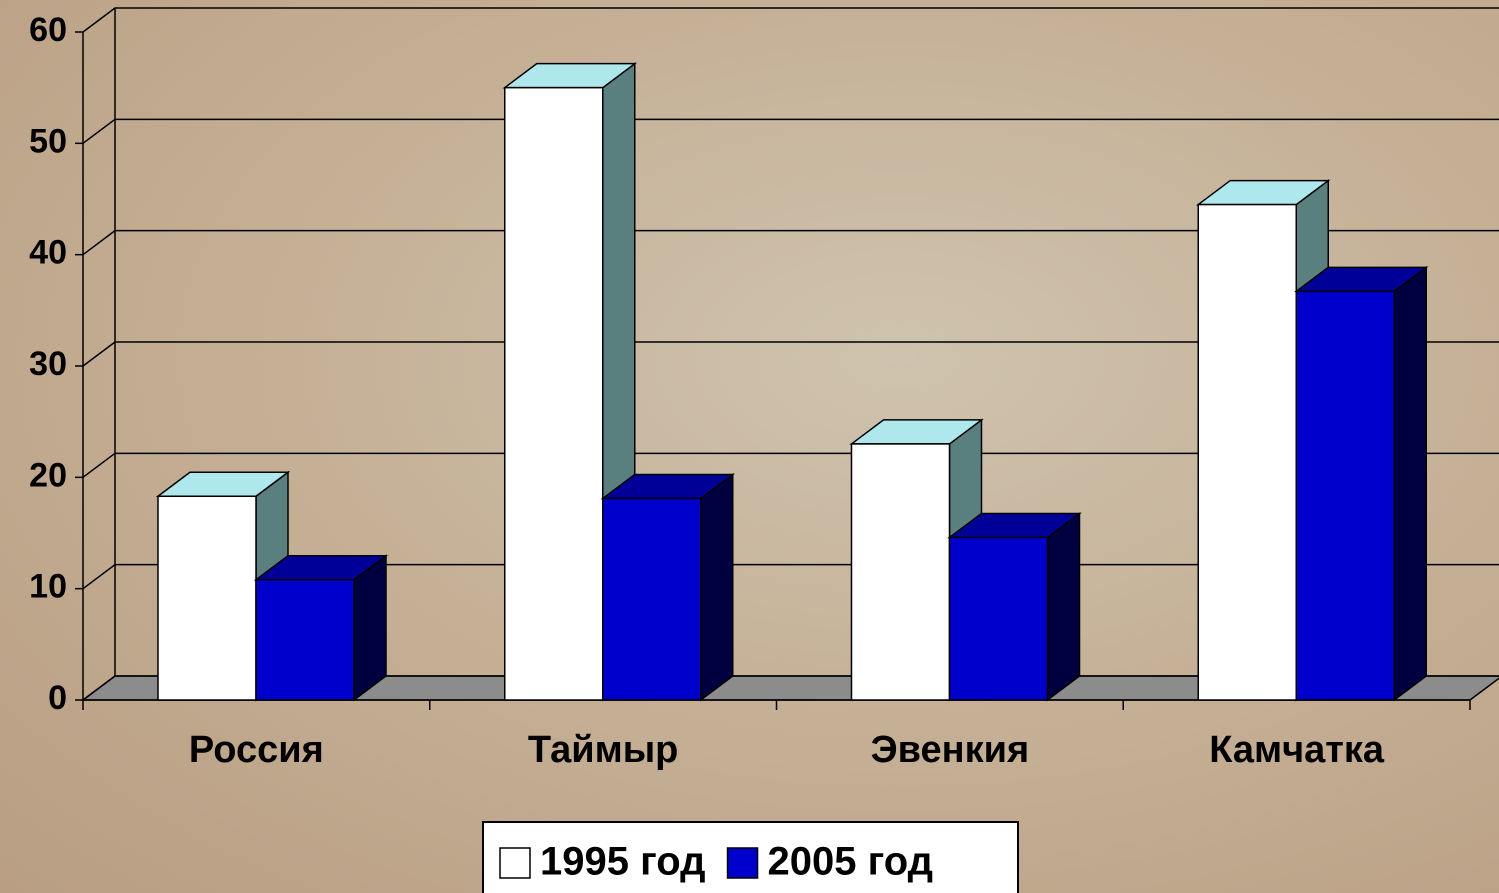 The height and width of the screenshot is (893, 1499). Describe the element at coordinates (48, 364) in the screenshot. I see `y-tick-label: 30` at that location.